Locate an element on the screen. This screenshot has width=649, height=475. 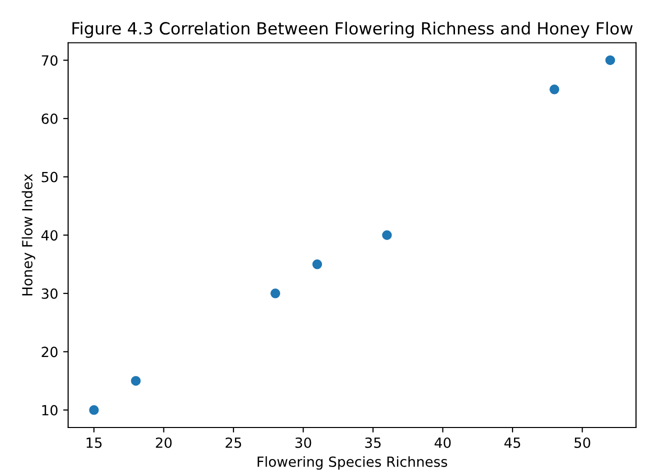
y-tick-label: 10 is located at coordinates (50, 410).